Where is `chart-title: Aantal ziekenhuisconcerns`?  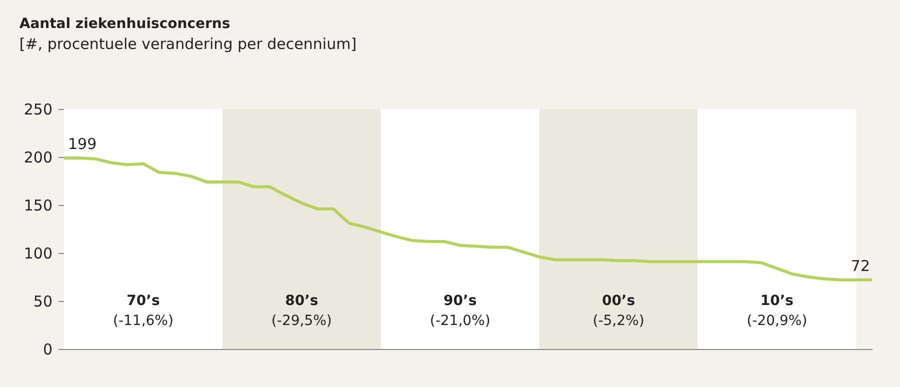
chart-title: Aantal ziekenhuisconcerns is located at coordinates (124, 24).